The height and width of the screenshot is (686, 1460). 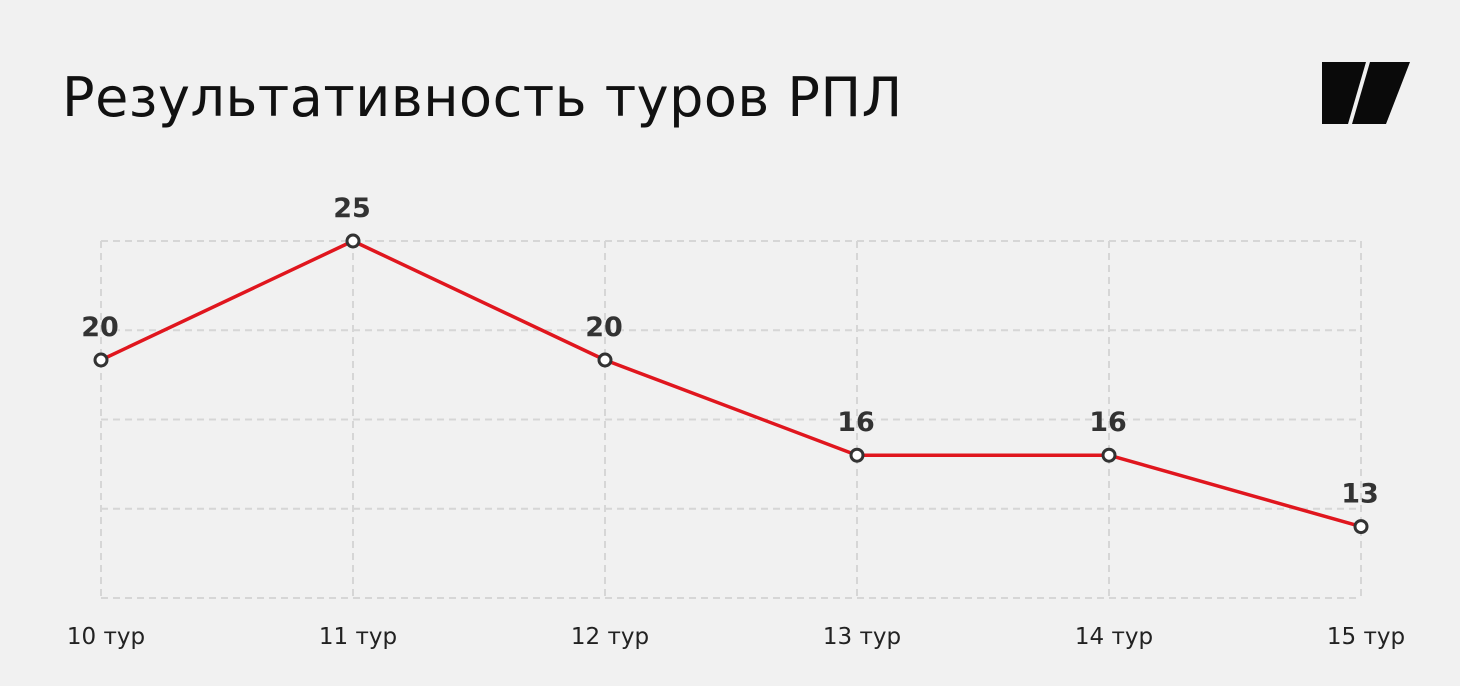 I want to click on x-tick-label: 14 тур, so click(x=1114, y=637).